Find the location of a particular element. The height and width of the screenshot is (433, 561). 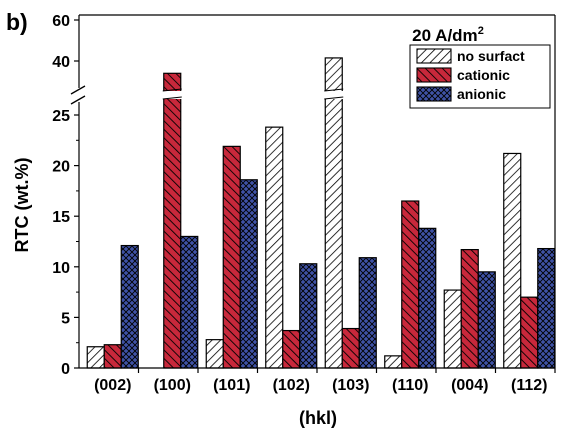

legend: no surfact cationic anionic is located at coordinates (480, 76).